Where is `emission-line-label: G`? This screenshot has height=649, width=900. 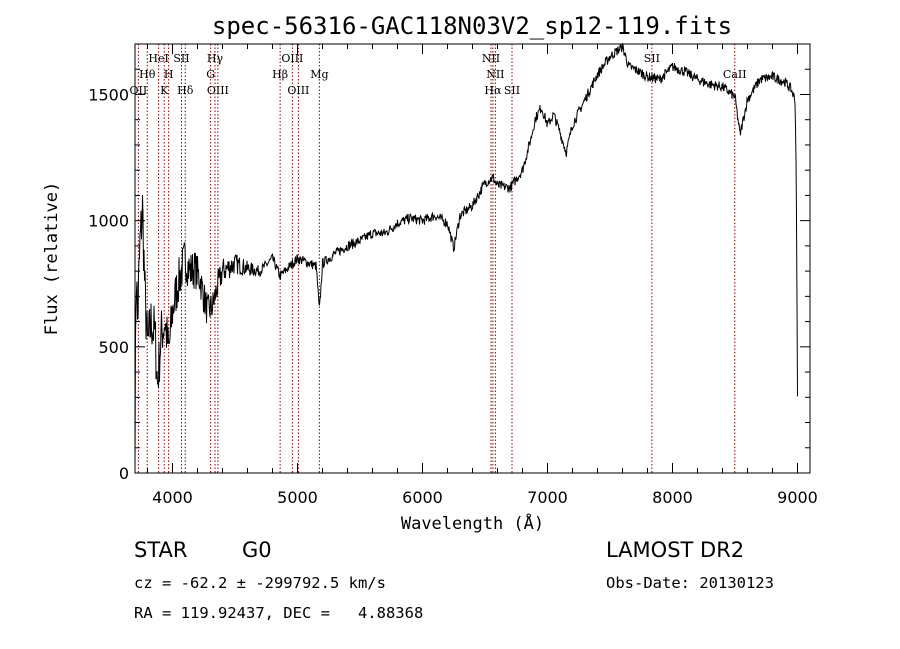
emission-line-label: G is located at coordinates (210, 74).